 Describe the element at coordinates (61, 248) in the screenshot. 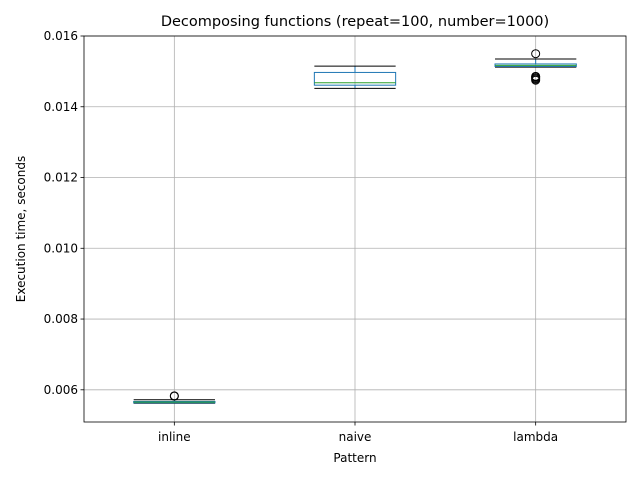

I see `y-tick-label: 0.010` at that location.